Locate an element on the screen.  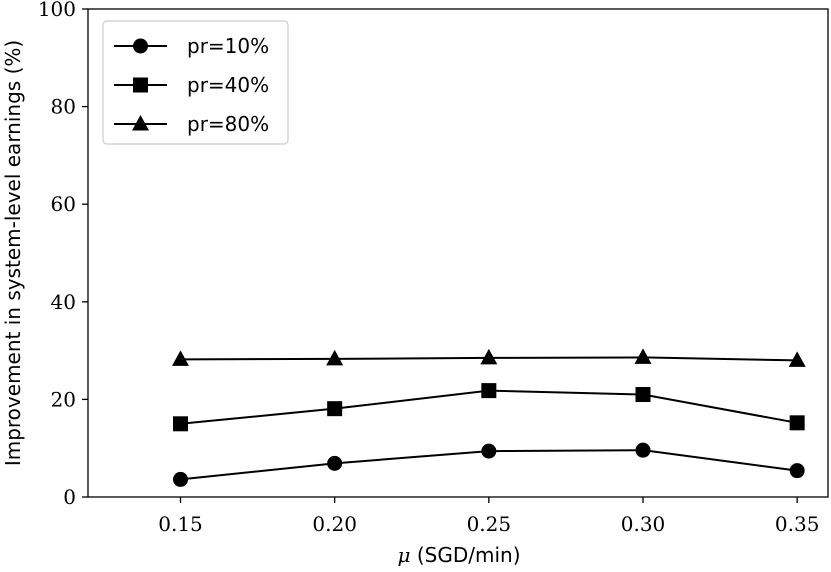
x-tick-label-1: 0.15 is located at coordinates (180, 524).